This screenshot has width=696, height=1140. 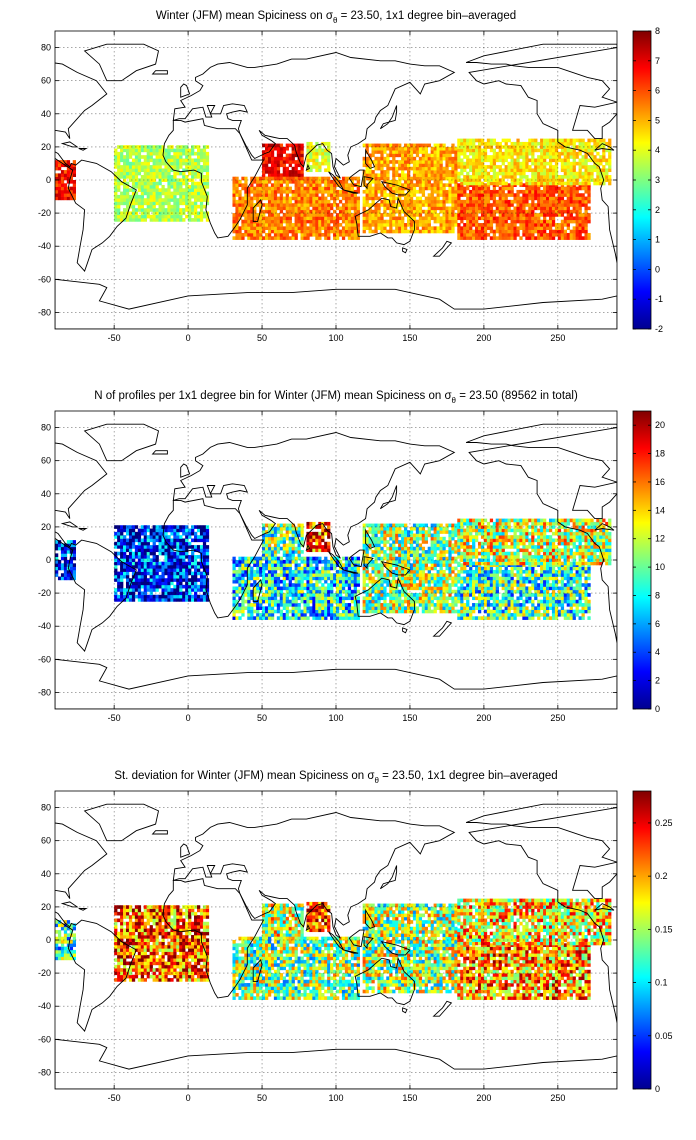 What do you see at coordinates (594, 120) in the screenshot?
I see `coastline-path` at bounding box center [594, 120].